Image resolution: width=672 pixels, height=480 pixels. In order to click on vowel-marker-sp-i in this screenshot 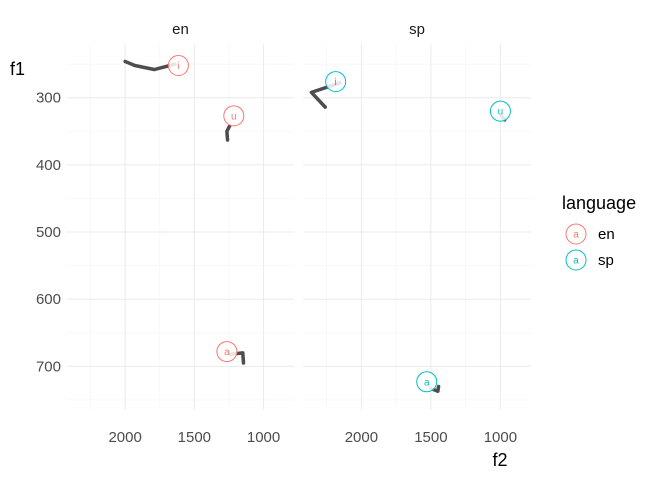, I will do `click(336, 82)`.